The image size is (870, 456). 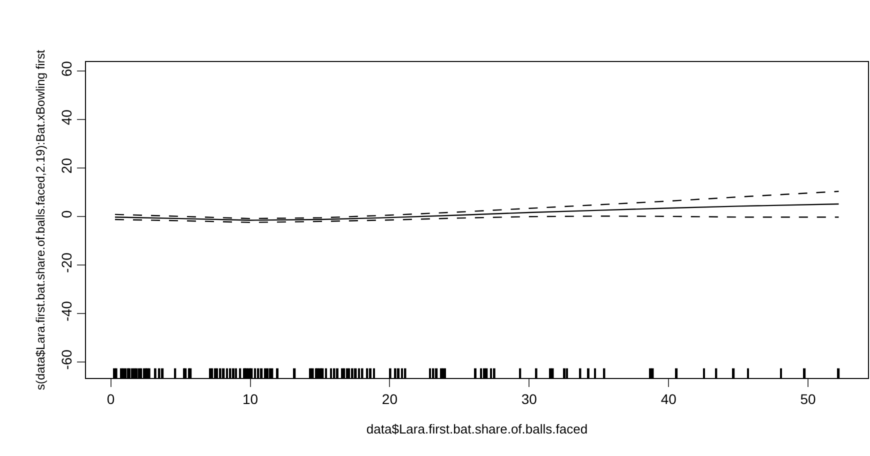 What do you see at coordinates (110, 398) in the screenshot?
I see `x-tick-label: 0` at bounding box center [110, 398].